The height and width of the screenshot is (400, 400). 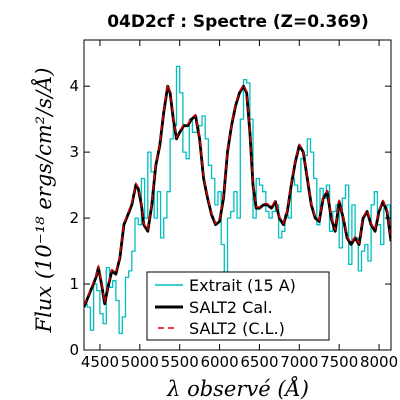 What do you see at coordinates (74, 350) in the screenshot?
I see `y-tick-label: 0` at bounding box center [74, 350].